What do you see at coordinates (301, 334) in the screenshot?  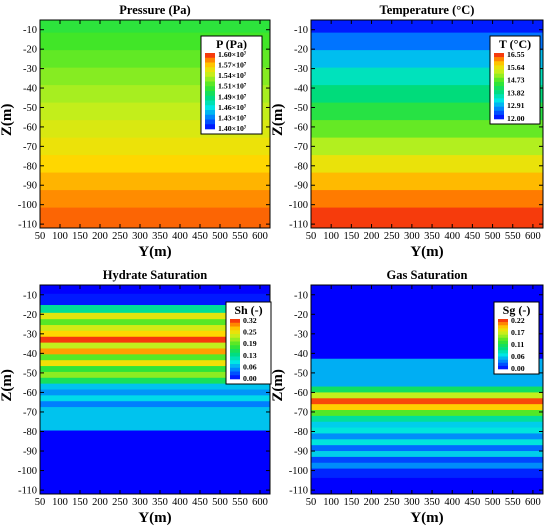 I see `y-tick-label: -30` at bounding box center [301, 334].